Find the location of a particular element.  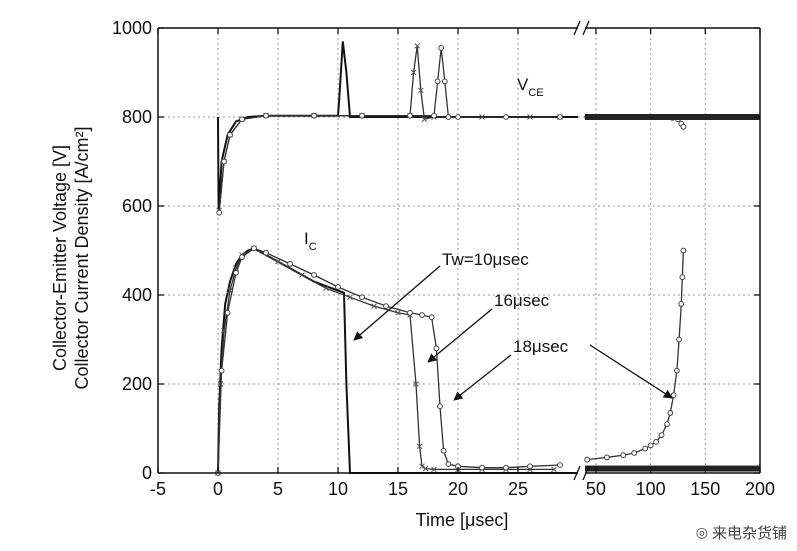

watermark: ◎ 来电杂货铺 is located at coordinates (741, 532).